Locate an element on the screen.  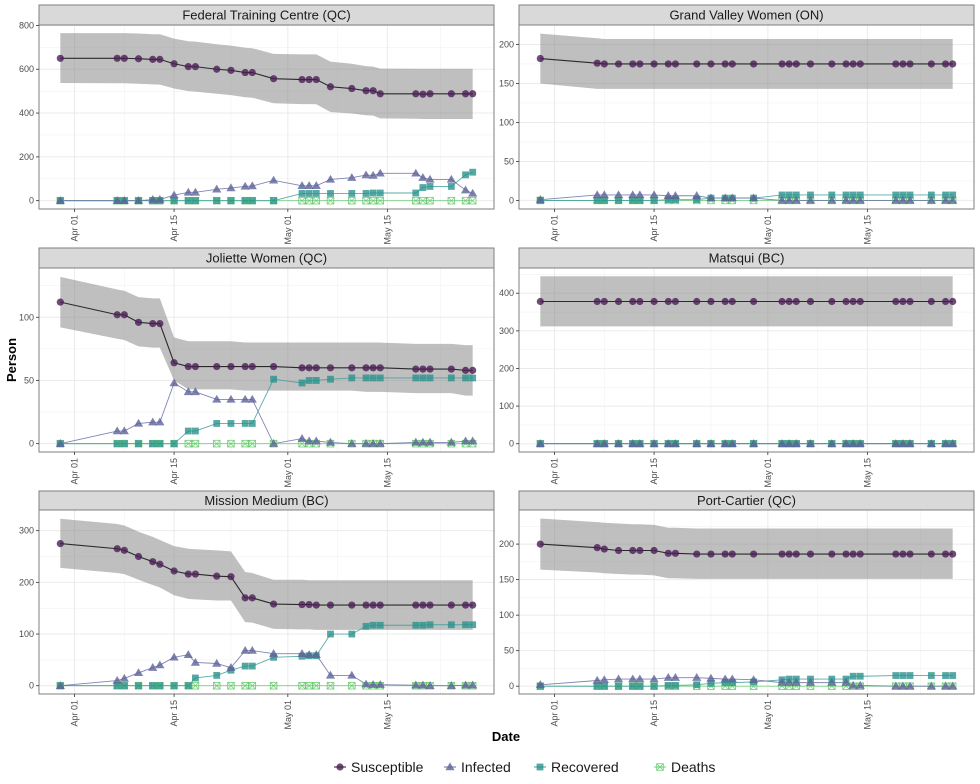
legend: Susceptible Infected Recovered Deaths is located at coordinates (524, 767).